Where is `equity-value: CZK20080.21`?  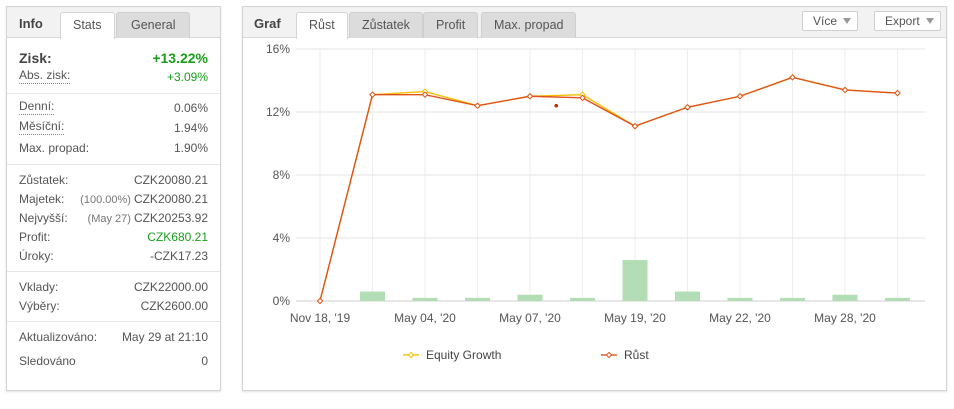 equity-value: CZK20080.21 is located at coordinates (170, 199).